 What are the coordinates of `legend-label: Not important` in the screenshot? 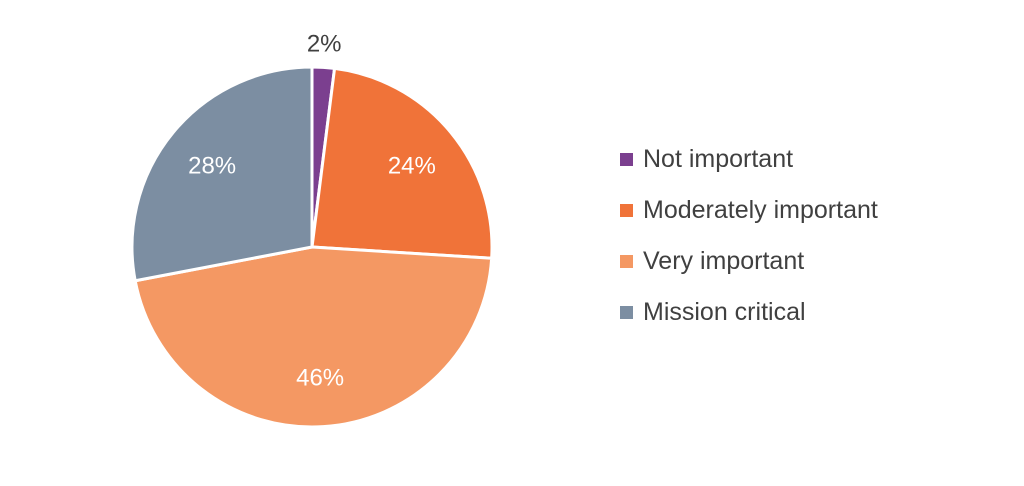 It's located at (718, 159).